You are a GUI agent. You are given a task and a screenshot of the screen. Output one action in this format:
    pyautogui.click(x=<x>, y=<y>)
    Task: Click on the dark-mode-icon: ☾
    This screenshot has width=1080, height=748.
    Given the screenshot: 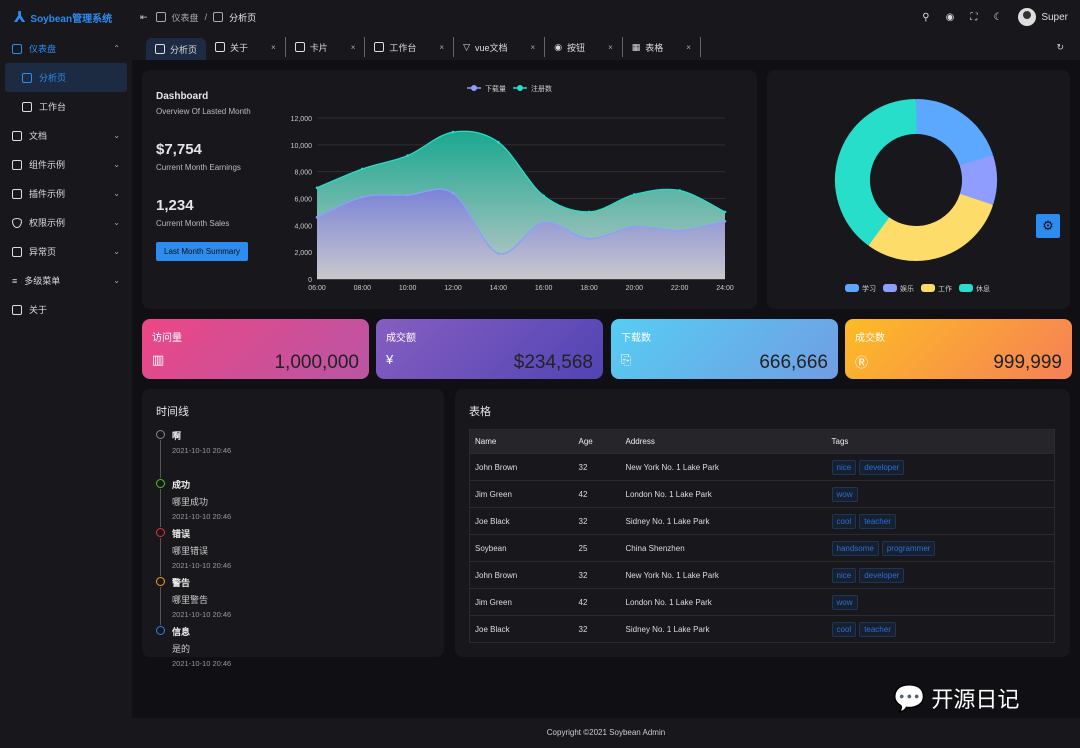 What is the action you would take?
    pyautogui.click(x=998, y=17)
    